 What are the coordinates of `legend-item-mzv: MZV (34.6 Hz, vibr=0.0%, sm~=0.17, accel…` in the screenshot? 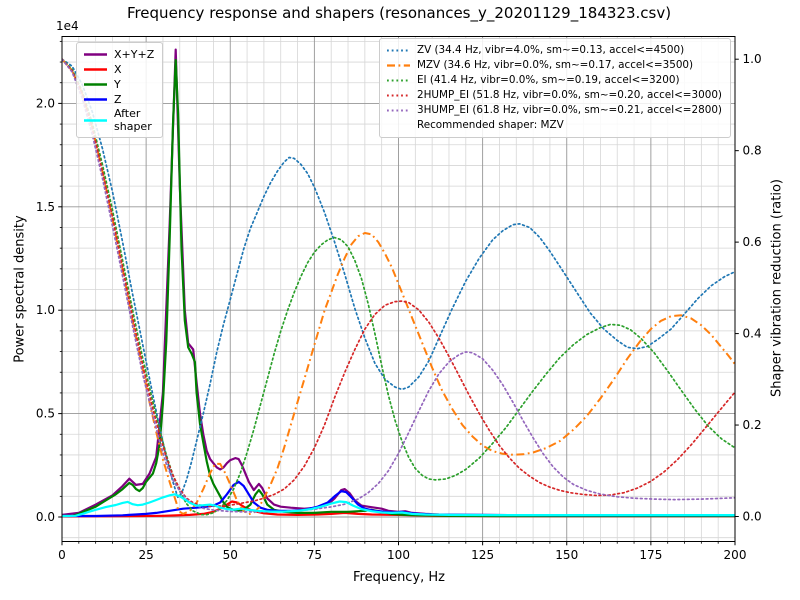 It's located at (554, 65).